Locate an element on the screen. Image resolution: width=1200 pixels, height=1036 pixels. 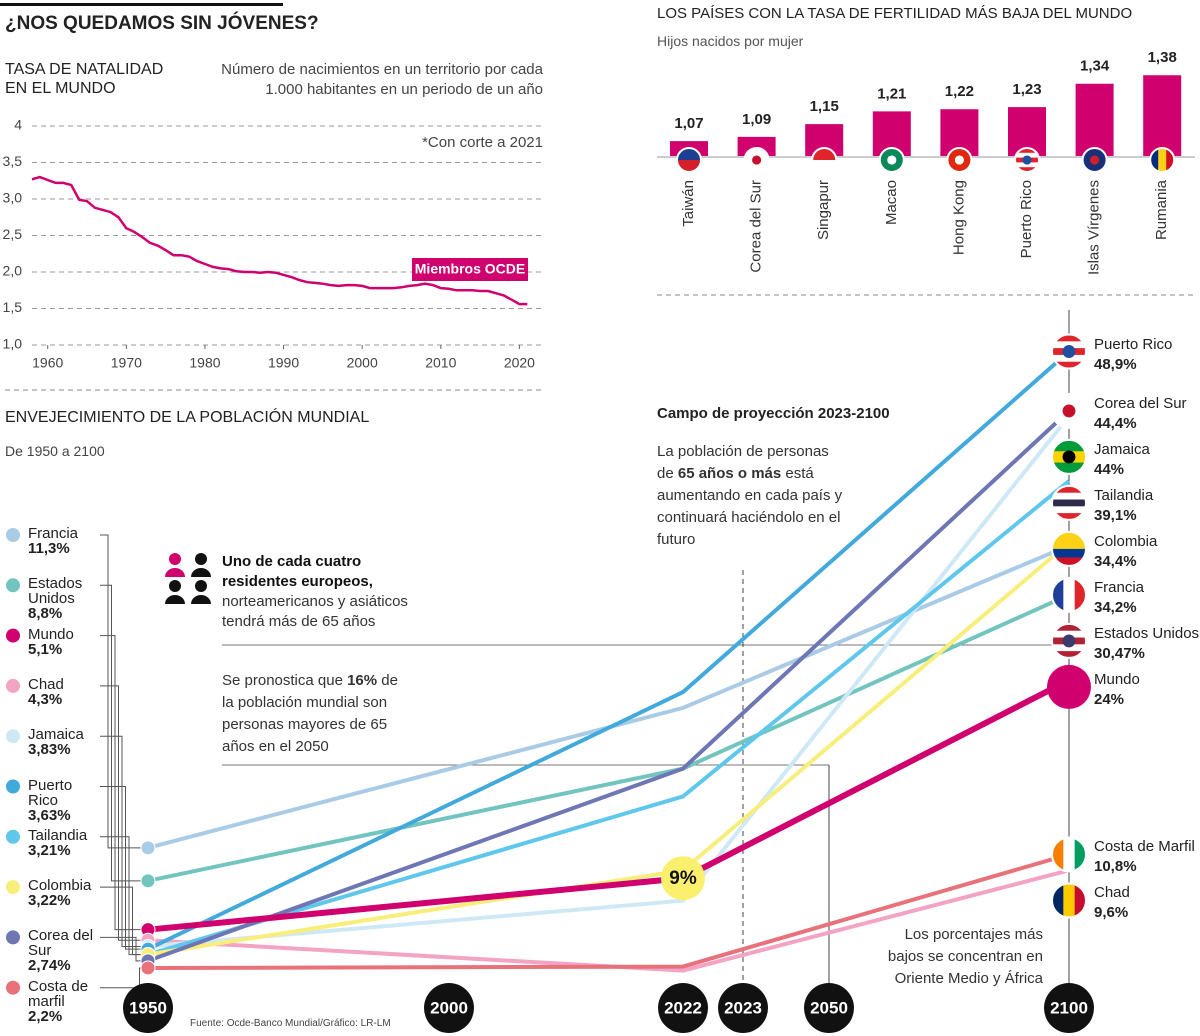
x-tick-label: 2000 is located at coordinates (449, 1007).